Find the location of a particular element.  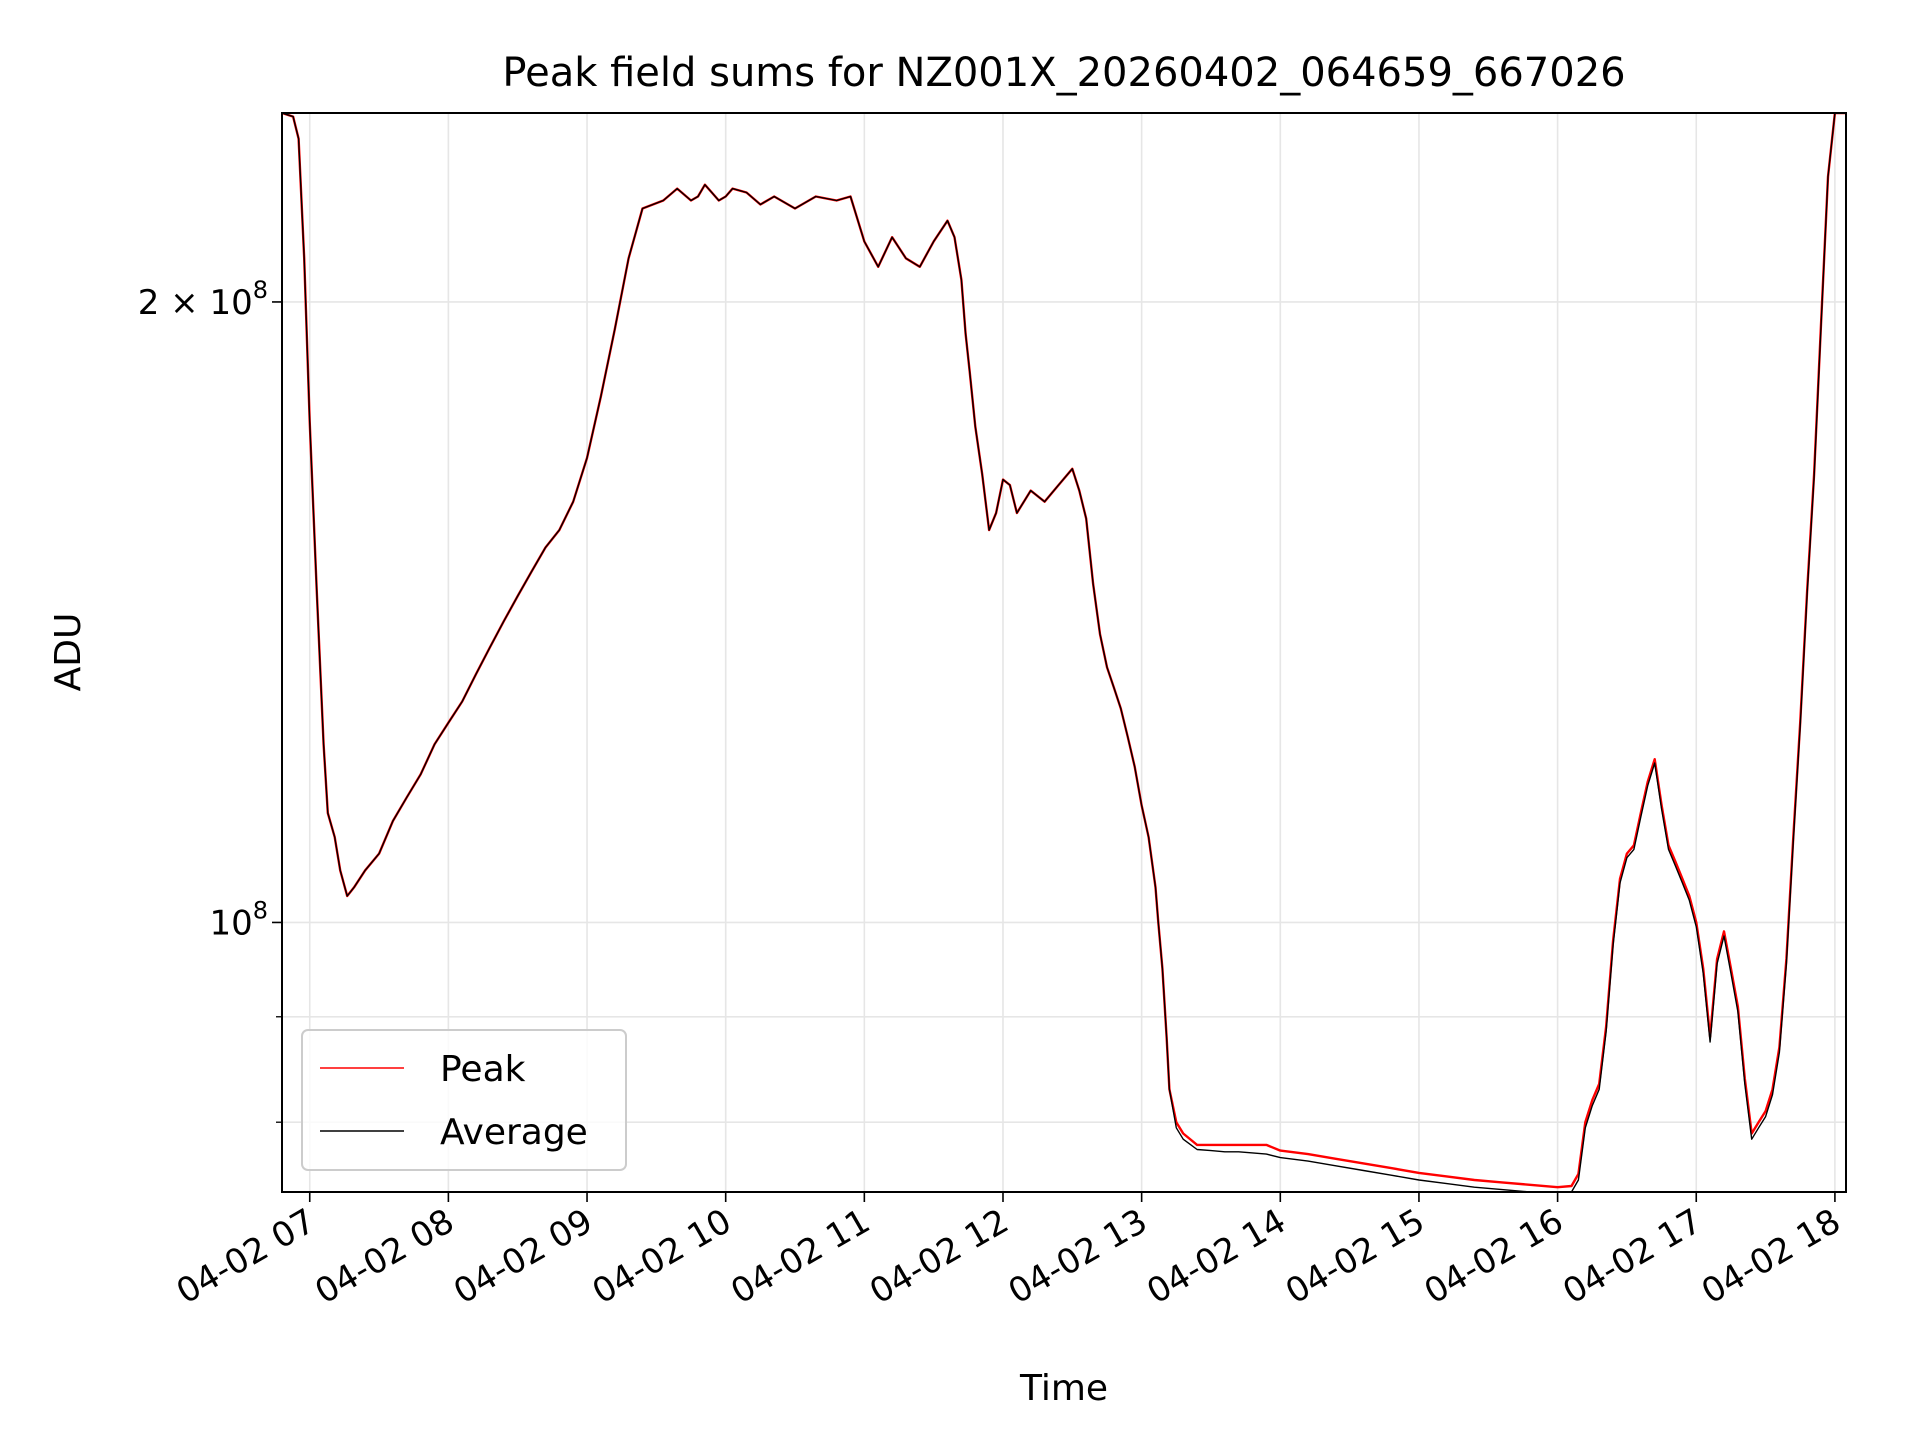

y-tick-label-1: 2 × 108 is located at coordinates (203, 299).